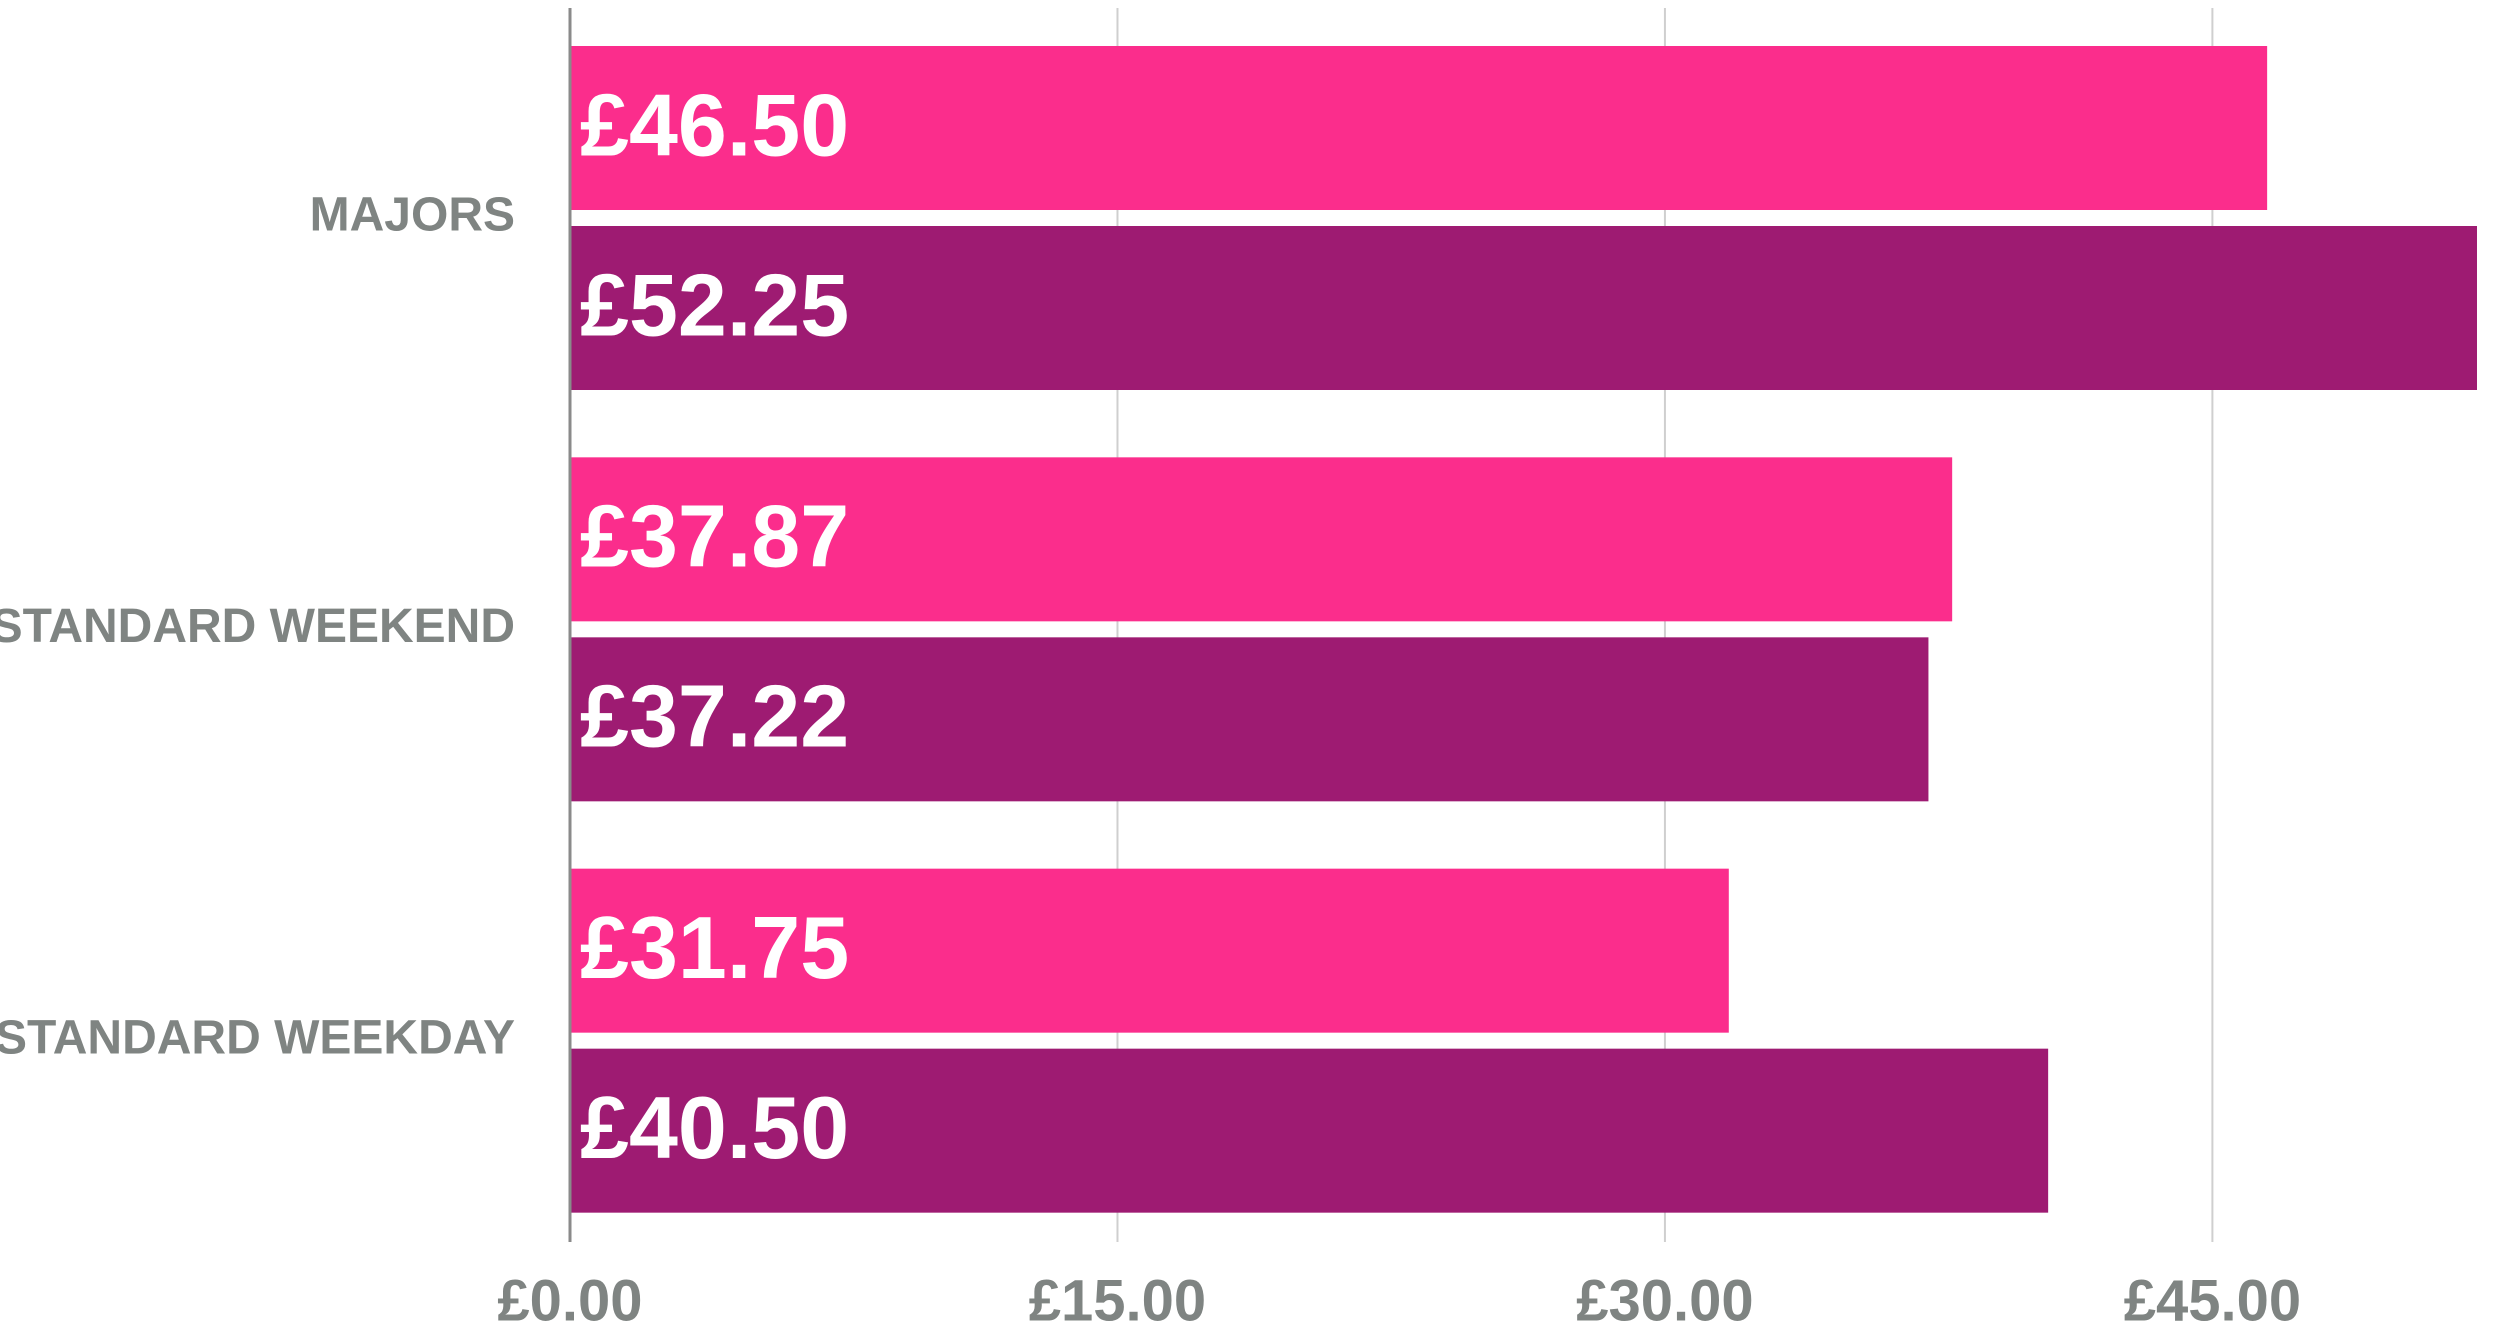  Describe the element at coordinates (714, 716) in the screenshot. I see `value-label: £37.22` at that location.